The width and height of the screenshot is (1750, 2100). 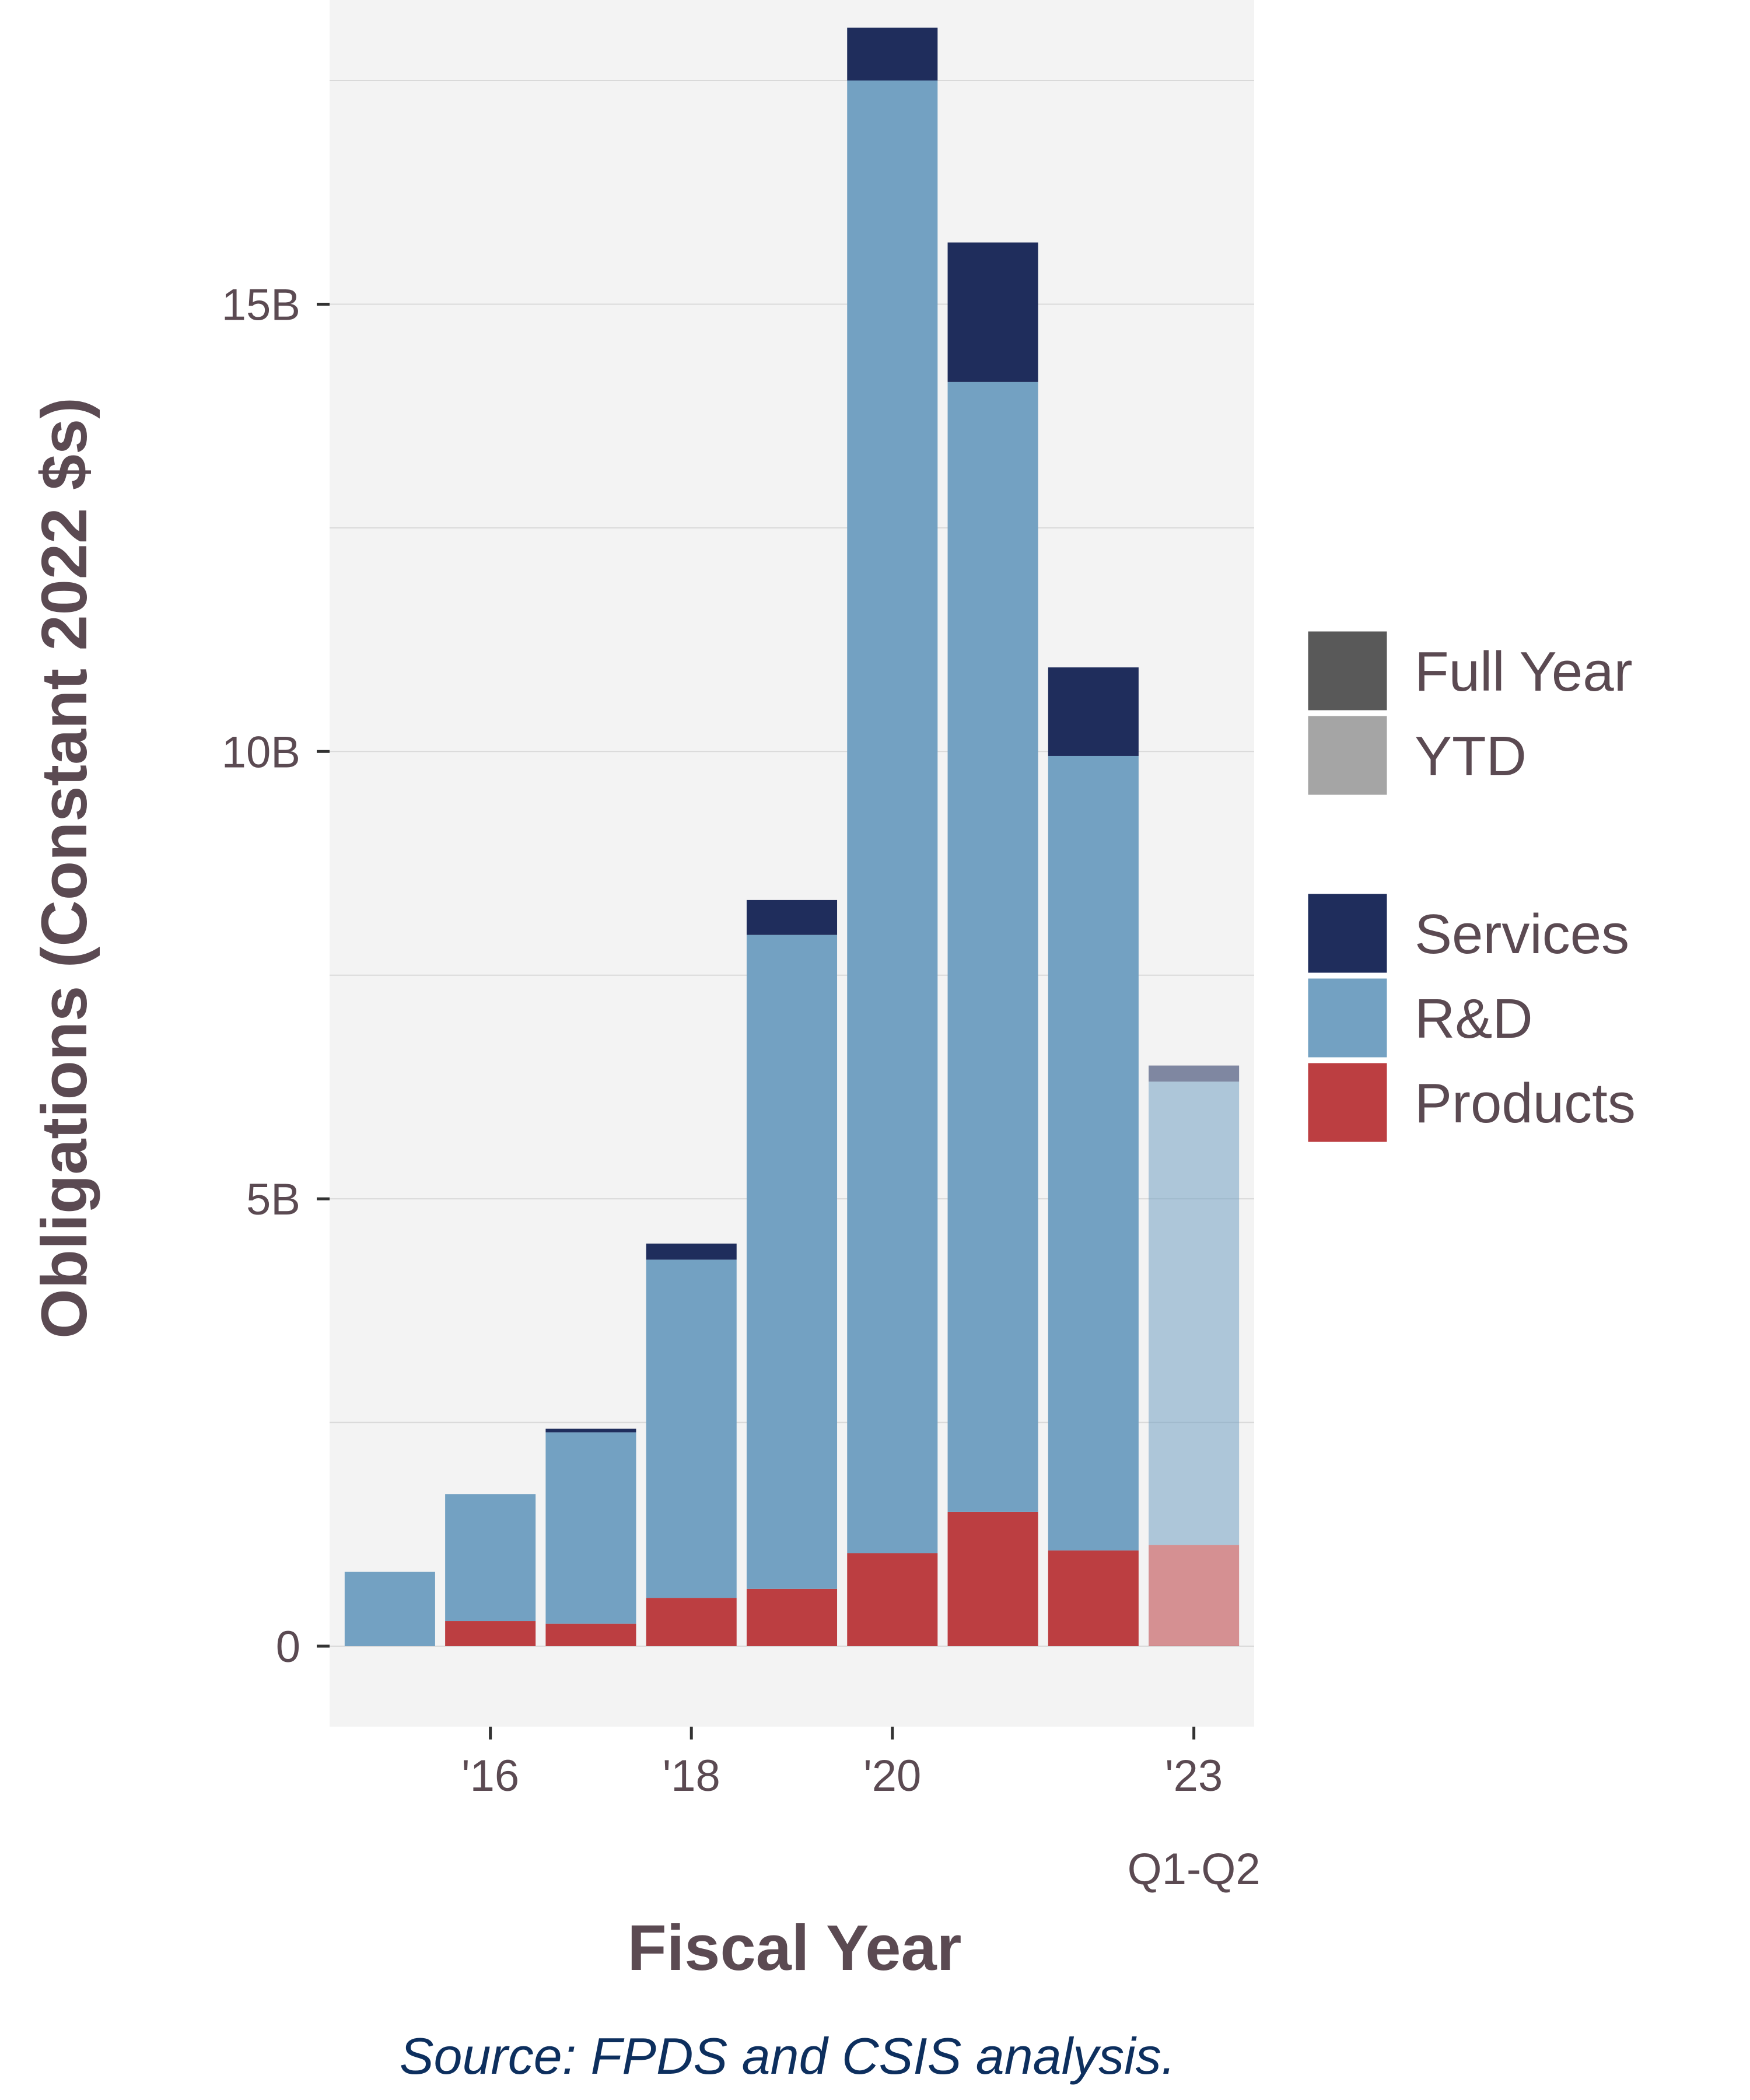 What do you see at coordinates (1093, 1152) in the screenshot?
I see `bar-r-d-2022` at bounding box center [1093, 1152].